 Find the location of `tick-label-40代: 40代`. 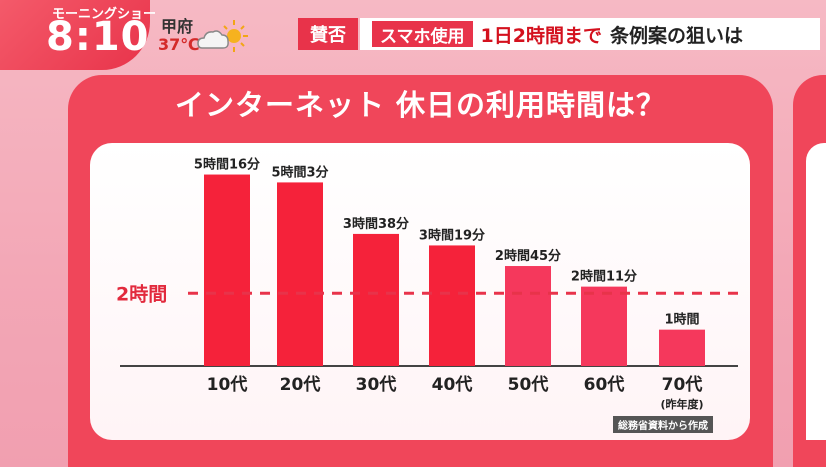

tick-label-40代: 40代 is located at coordinates (452, 384).